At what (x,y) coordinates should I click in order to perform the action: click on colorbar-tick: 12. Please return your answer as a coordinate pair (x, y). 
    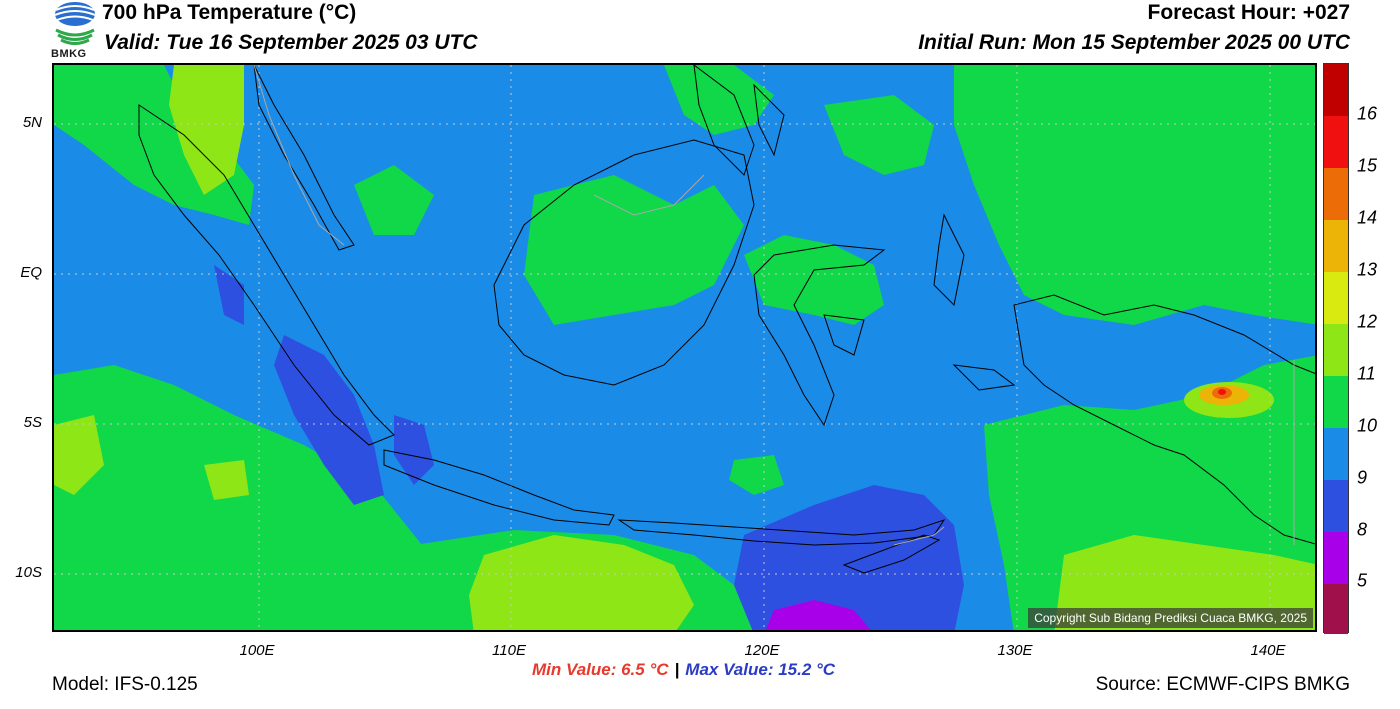
    Looking at the image, I should click on (1367, 321).